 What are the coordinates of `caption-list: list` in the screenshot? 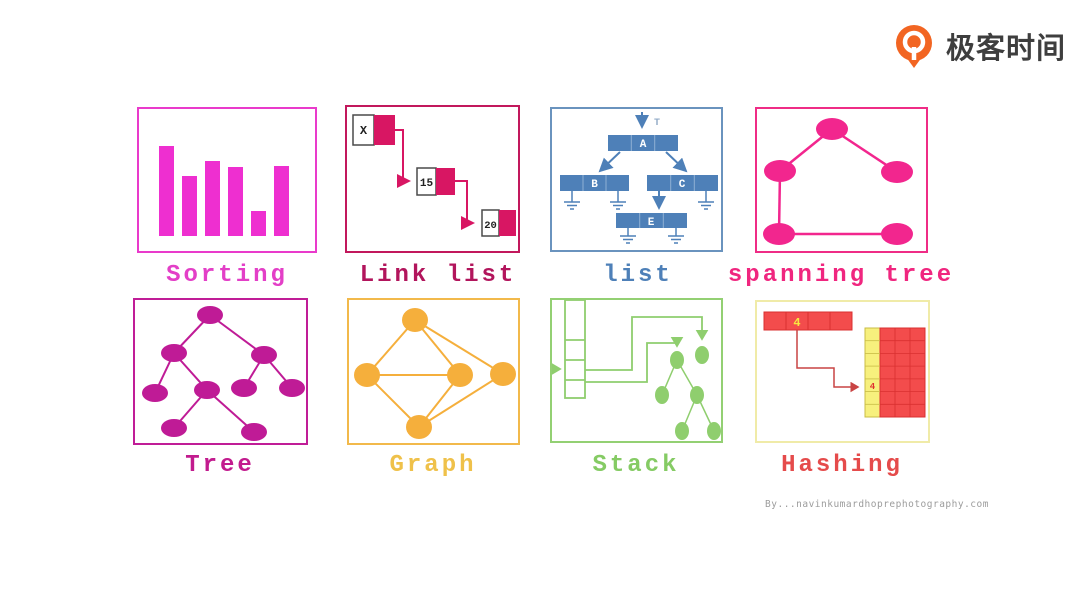 It's located at (638, 275).